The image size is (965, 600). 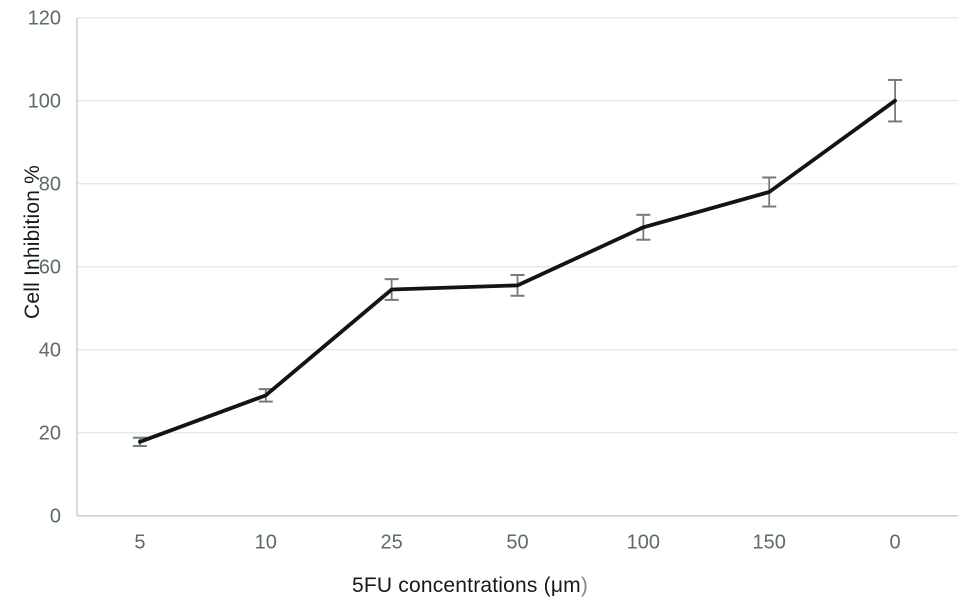 What do you see at coordinates (769, 543) in the screenshot?
I see `x-tick-label: 150` at bounding box center [769, 543].